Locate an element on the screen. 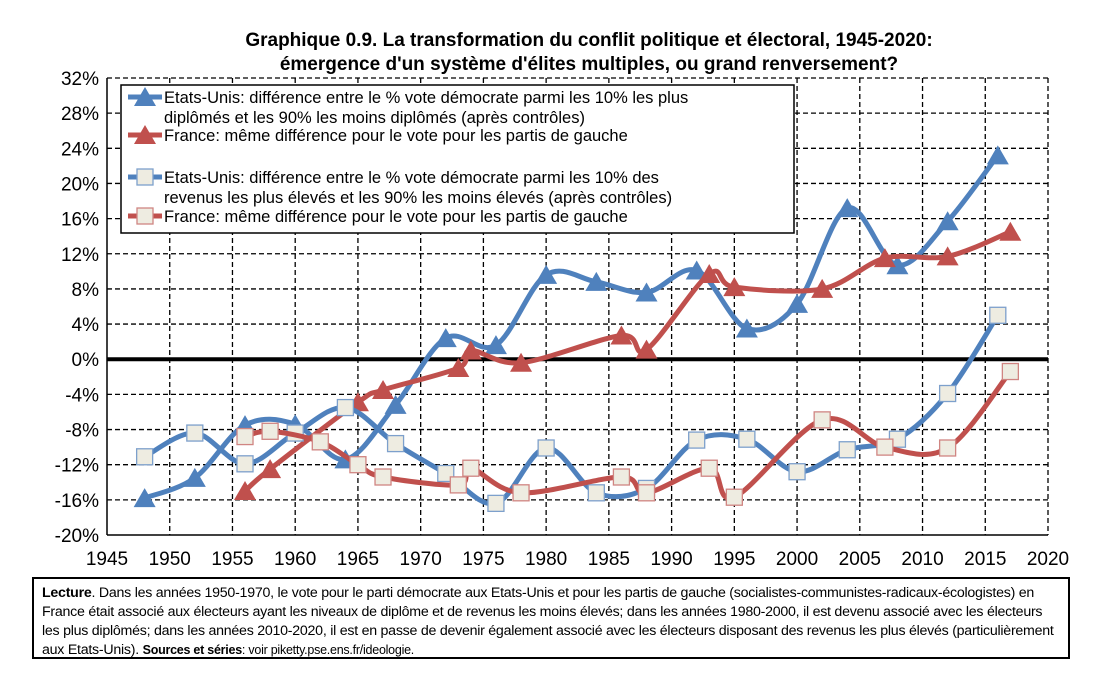  y-tick-label: -16% is located at coordinates (77, 501).